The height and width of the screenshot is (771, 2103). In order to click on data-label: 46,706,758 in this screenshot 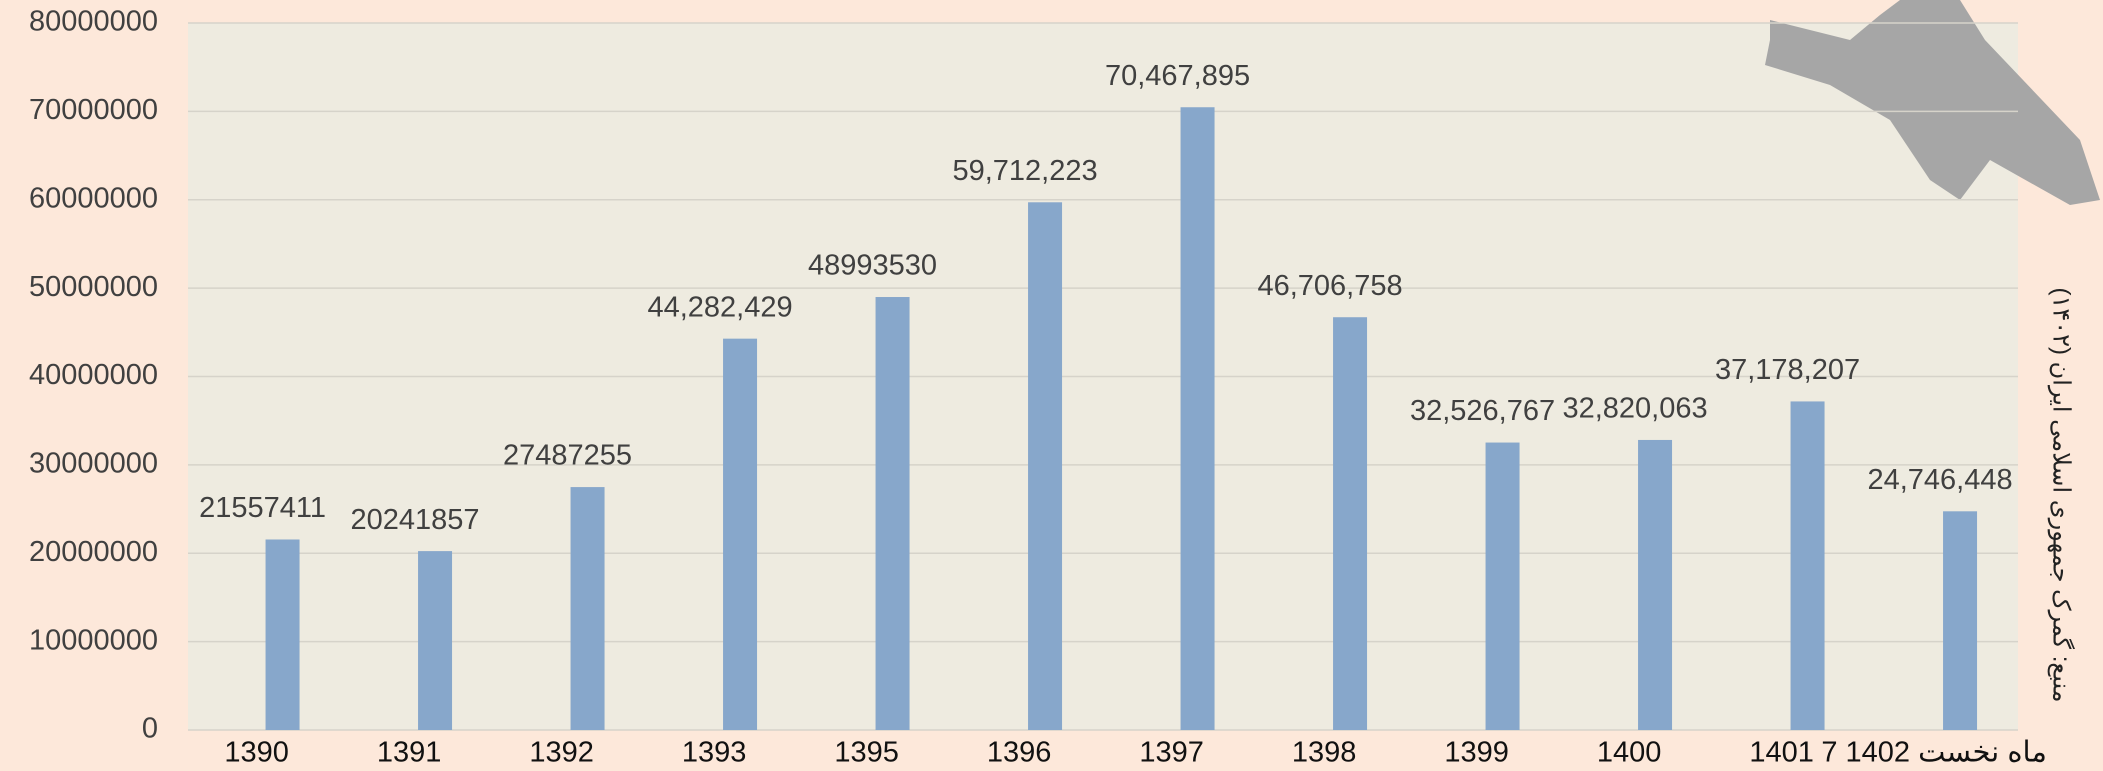, I will do `click(1329, 286)`.